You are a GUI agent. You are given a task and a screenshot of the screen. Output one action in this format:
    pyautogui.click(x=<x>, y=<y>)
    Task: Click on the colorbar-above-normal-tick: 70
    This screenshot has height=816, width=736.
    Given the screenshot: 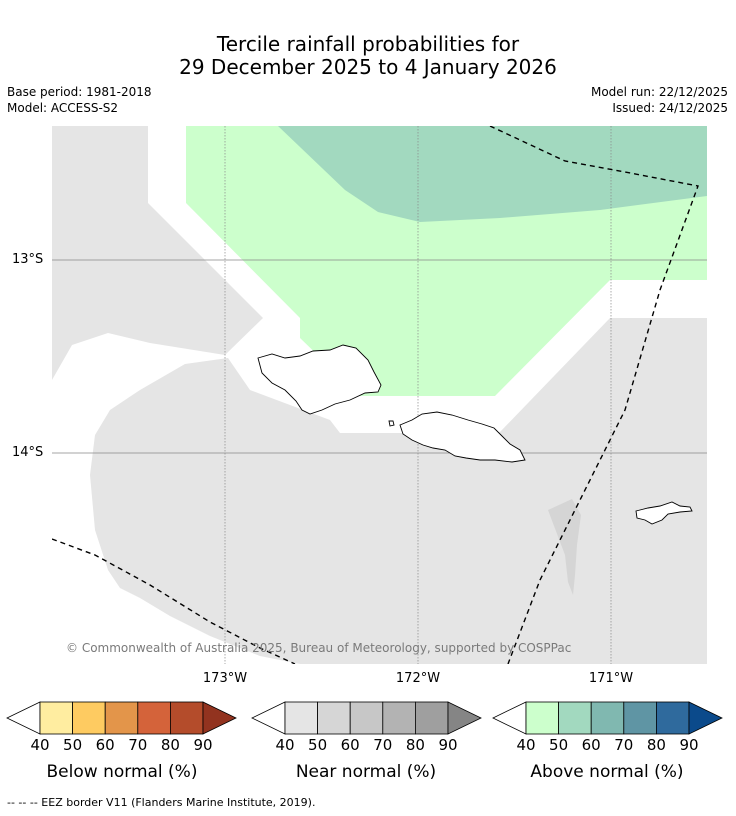 What is the action you would take?
    pyautogui.click(x=624, y=745)
    